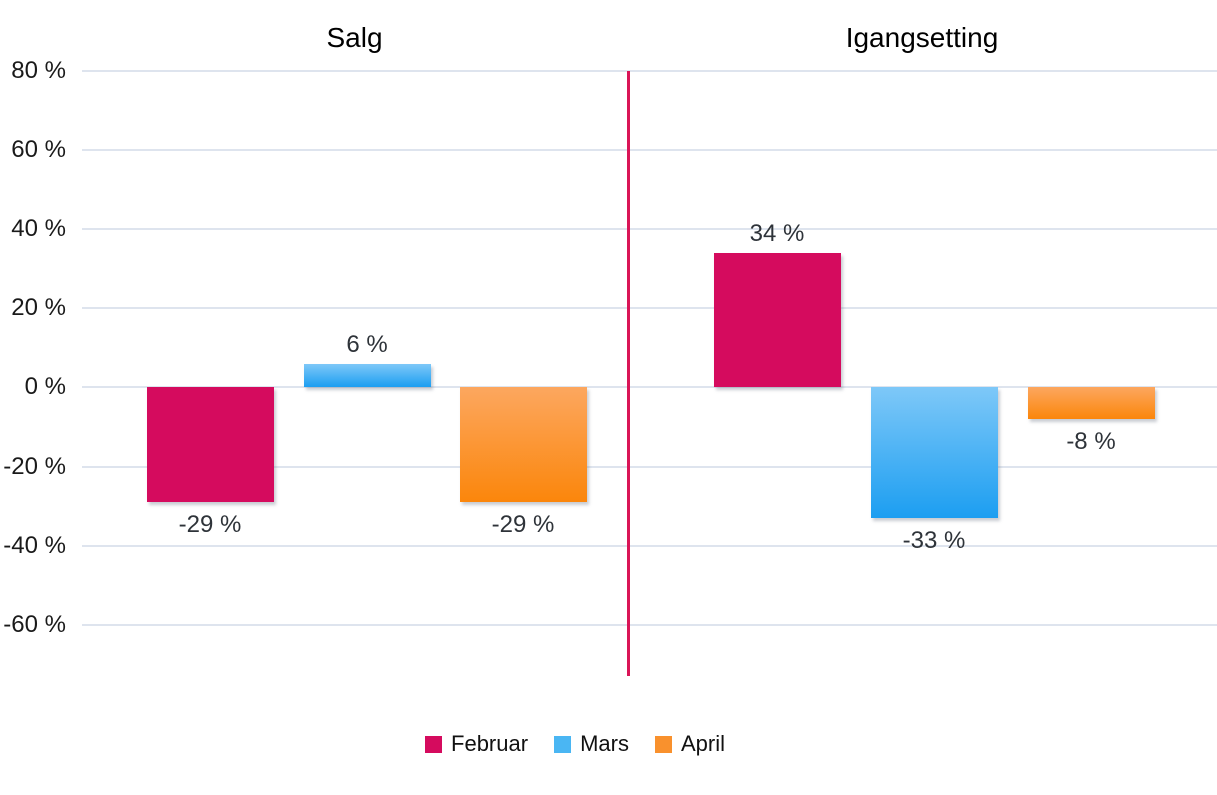  Describe the element at coordinates (1091, 442) in the screenshot. I see `value-label-igangsetting-april: -8 %` at that location.